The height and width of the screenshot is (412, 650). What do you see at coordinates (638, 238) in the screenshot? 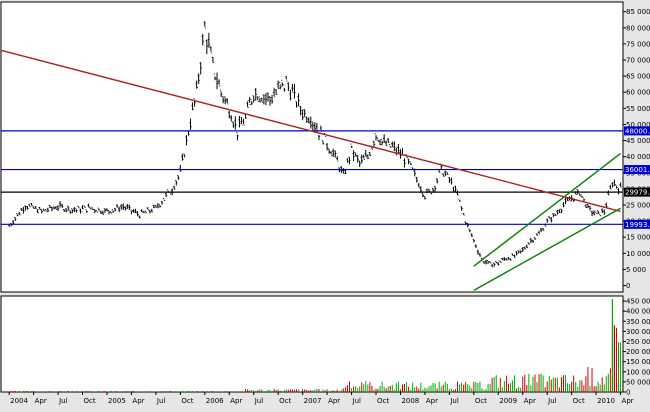
I see `price-y-tick-label: 15 000` at bounding box center [638, 238].